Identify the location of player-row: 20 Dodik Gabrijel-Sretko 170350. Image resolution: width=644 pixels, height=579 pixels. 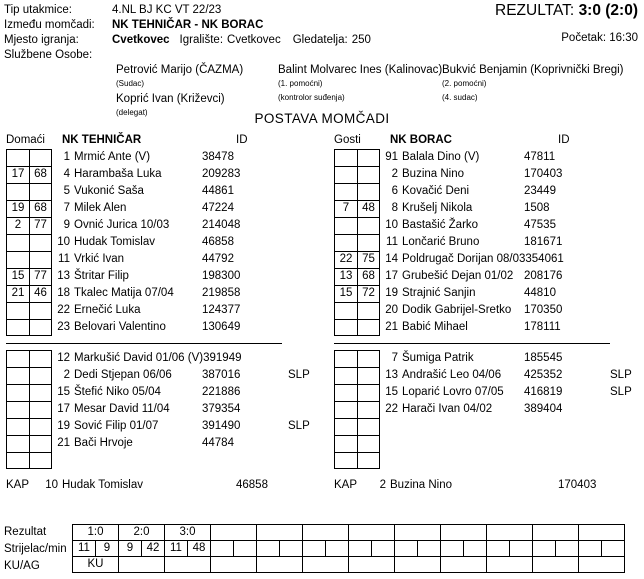
(489, 310).